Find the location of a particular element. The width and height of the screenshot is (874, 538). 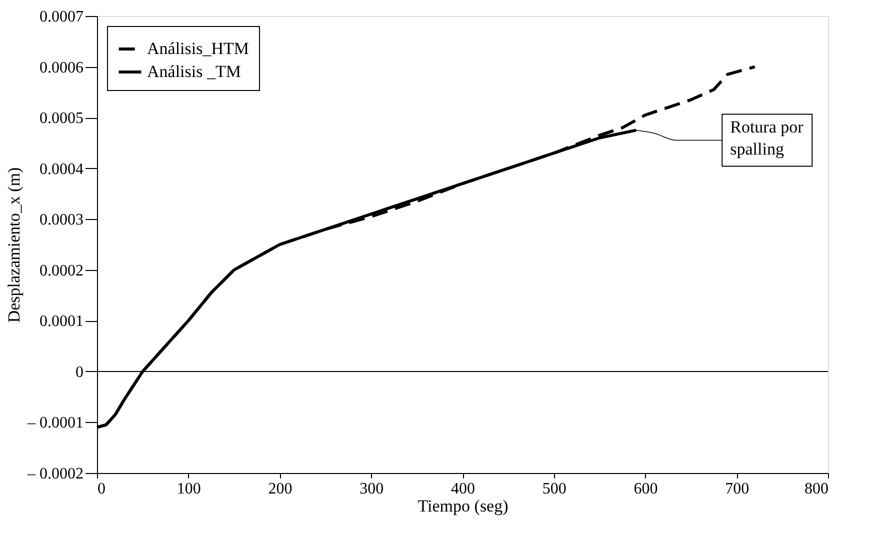

legend-label: Análisis _TM is located at coordinates (194, 71).